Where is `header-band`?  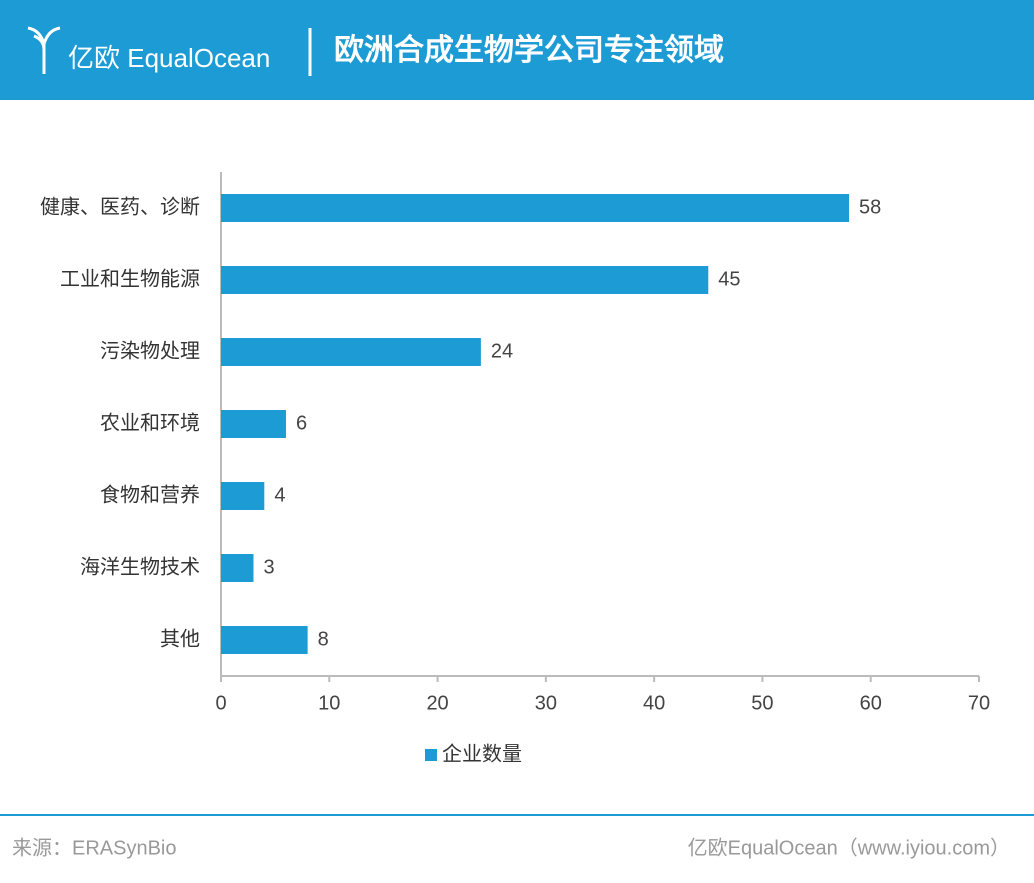 header-band is located at coordinates (517, 50).